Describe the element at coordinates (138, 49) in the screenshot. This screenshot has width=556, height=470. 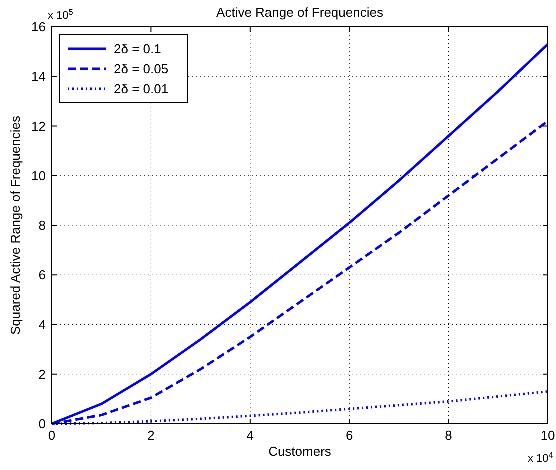
I see `legend-label: 2δ = 0.1` at that location.